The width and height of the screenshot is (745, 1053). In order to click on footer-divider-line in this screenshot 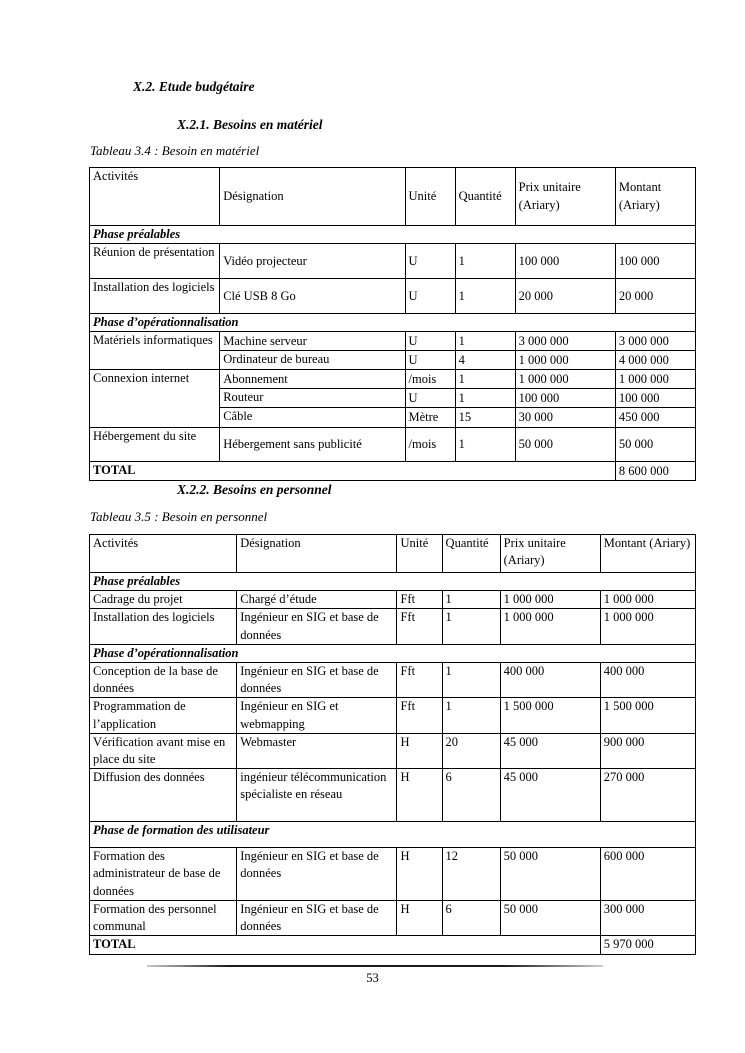, I will do `click(375, 966)`.